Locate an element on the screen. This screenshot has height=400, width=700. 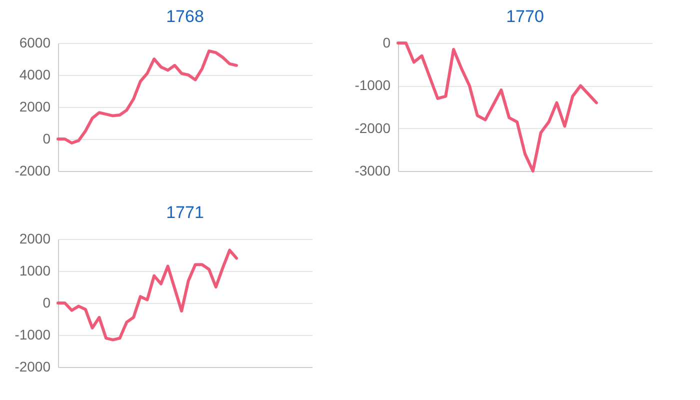
y-tick-label: 6000 is located at coordinates (35, 42).